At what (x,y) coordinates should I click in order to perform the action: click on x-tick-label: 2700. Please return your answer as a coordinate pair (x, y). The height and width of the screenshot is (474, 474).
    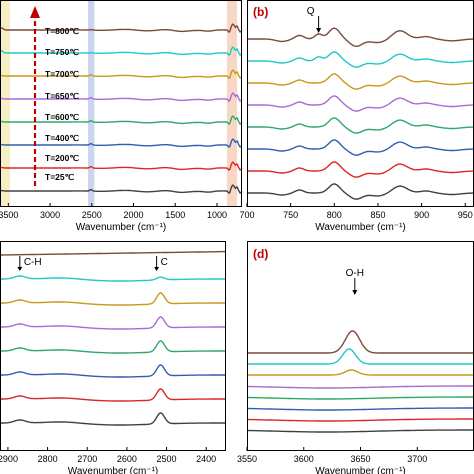
    Looking at the image, I should click on (87, 459).